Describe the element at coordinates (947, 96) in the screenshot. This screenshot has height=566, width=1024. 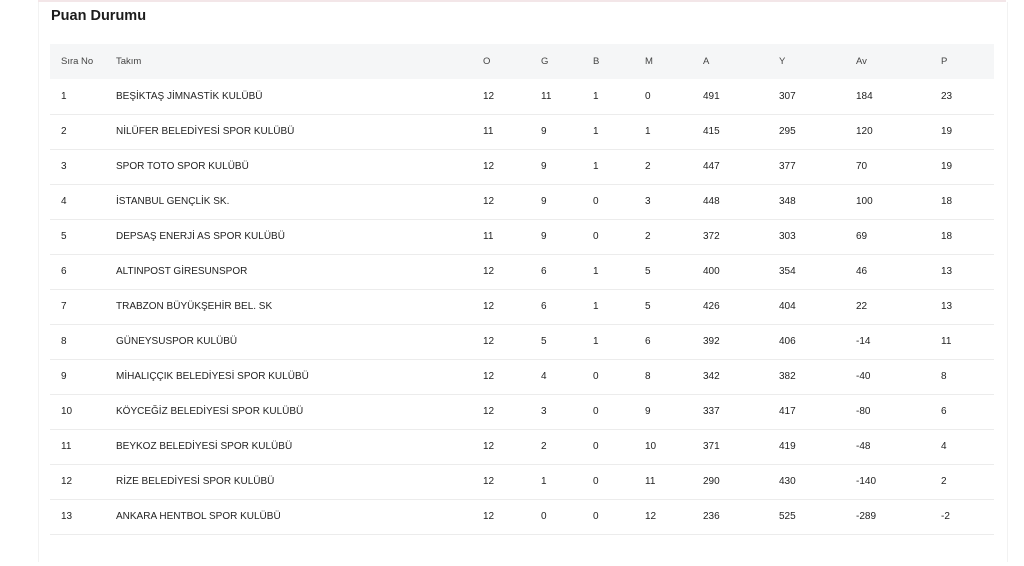
I see `cell-points: 23` at that location.